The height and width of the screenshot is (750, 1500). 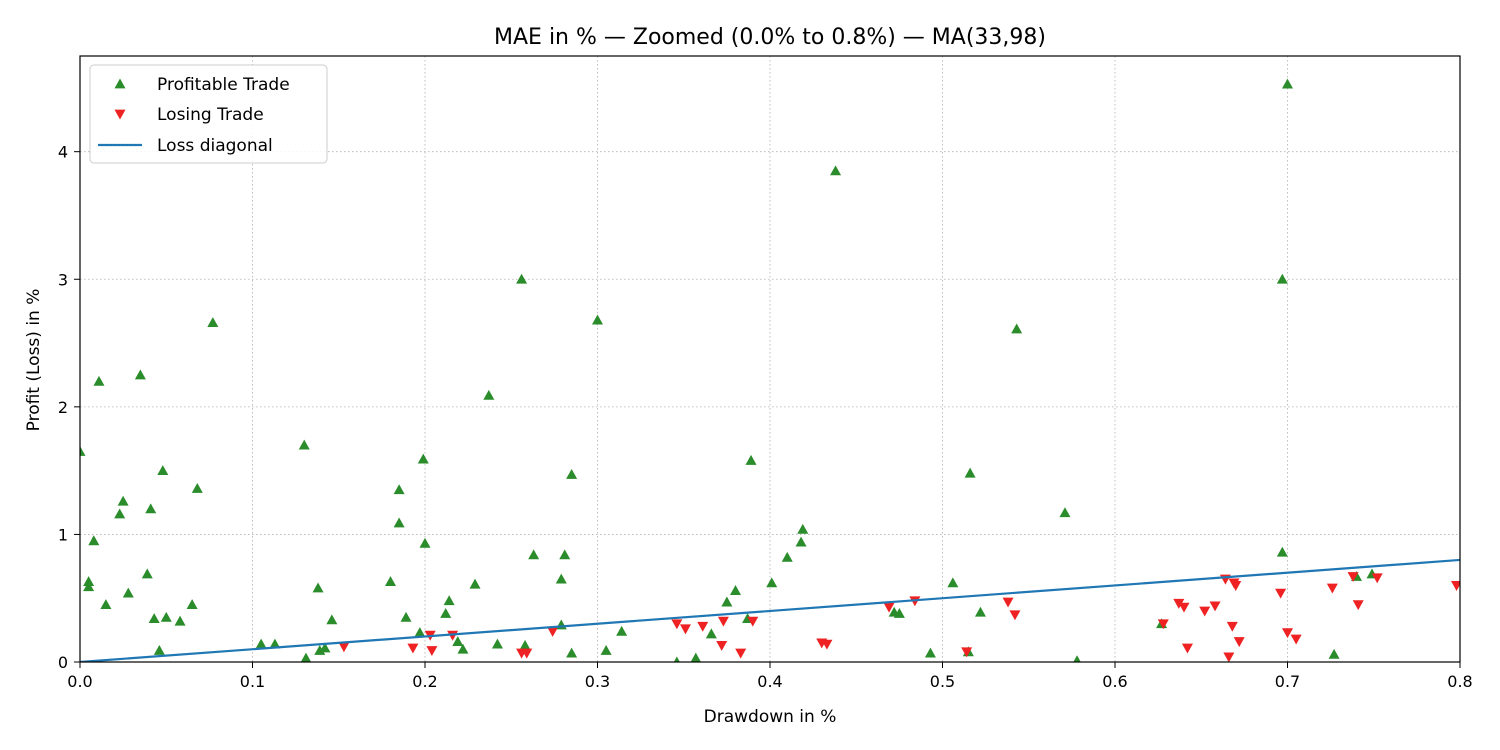 I want to click on x-tick-label: 0.0, so click(x=79, y=681).